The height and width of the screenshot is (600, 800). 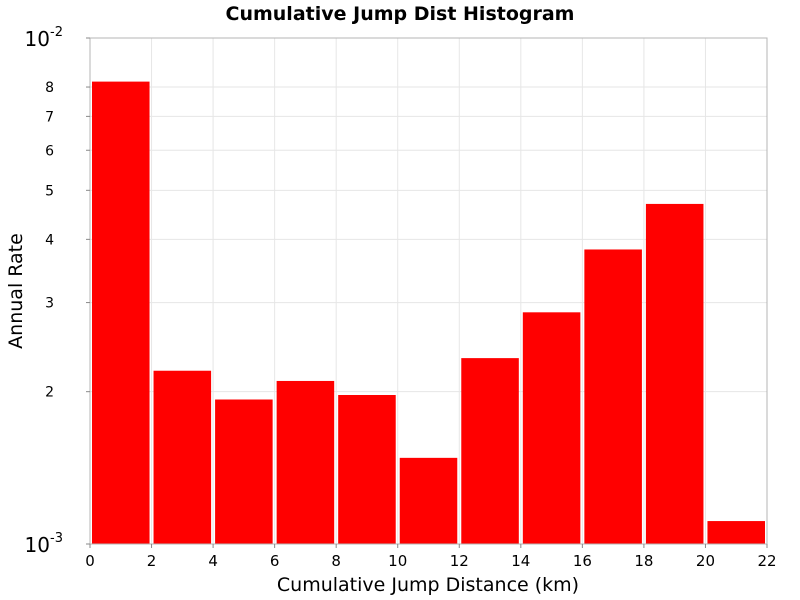 What do you see at coordinates (16, 291) in the screenshot?
I see `y-axis-label: Annual Rate` at bounding box center [16, 291].